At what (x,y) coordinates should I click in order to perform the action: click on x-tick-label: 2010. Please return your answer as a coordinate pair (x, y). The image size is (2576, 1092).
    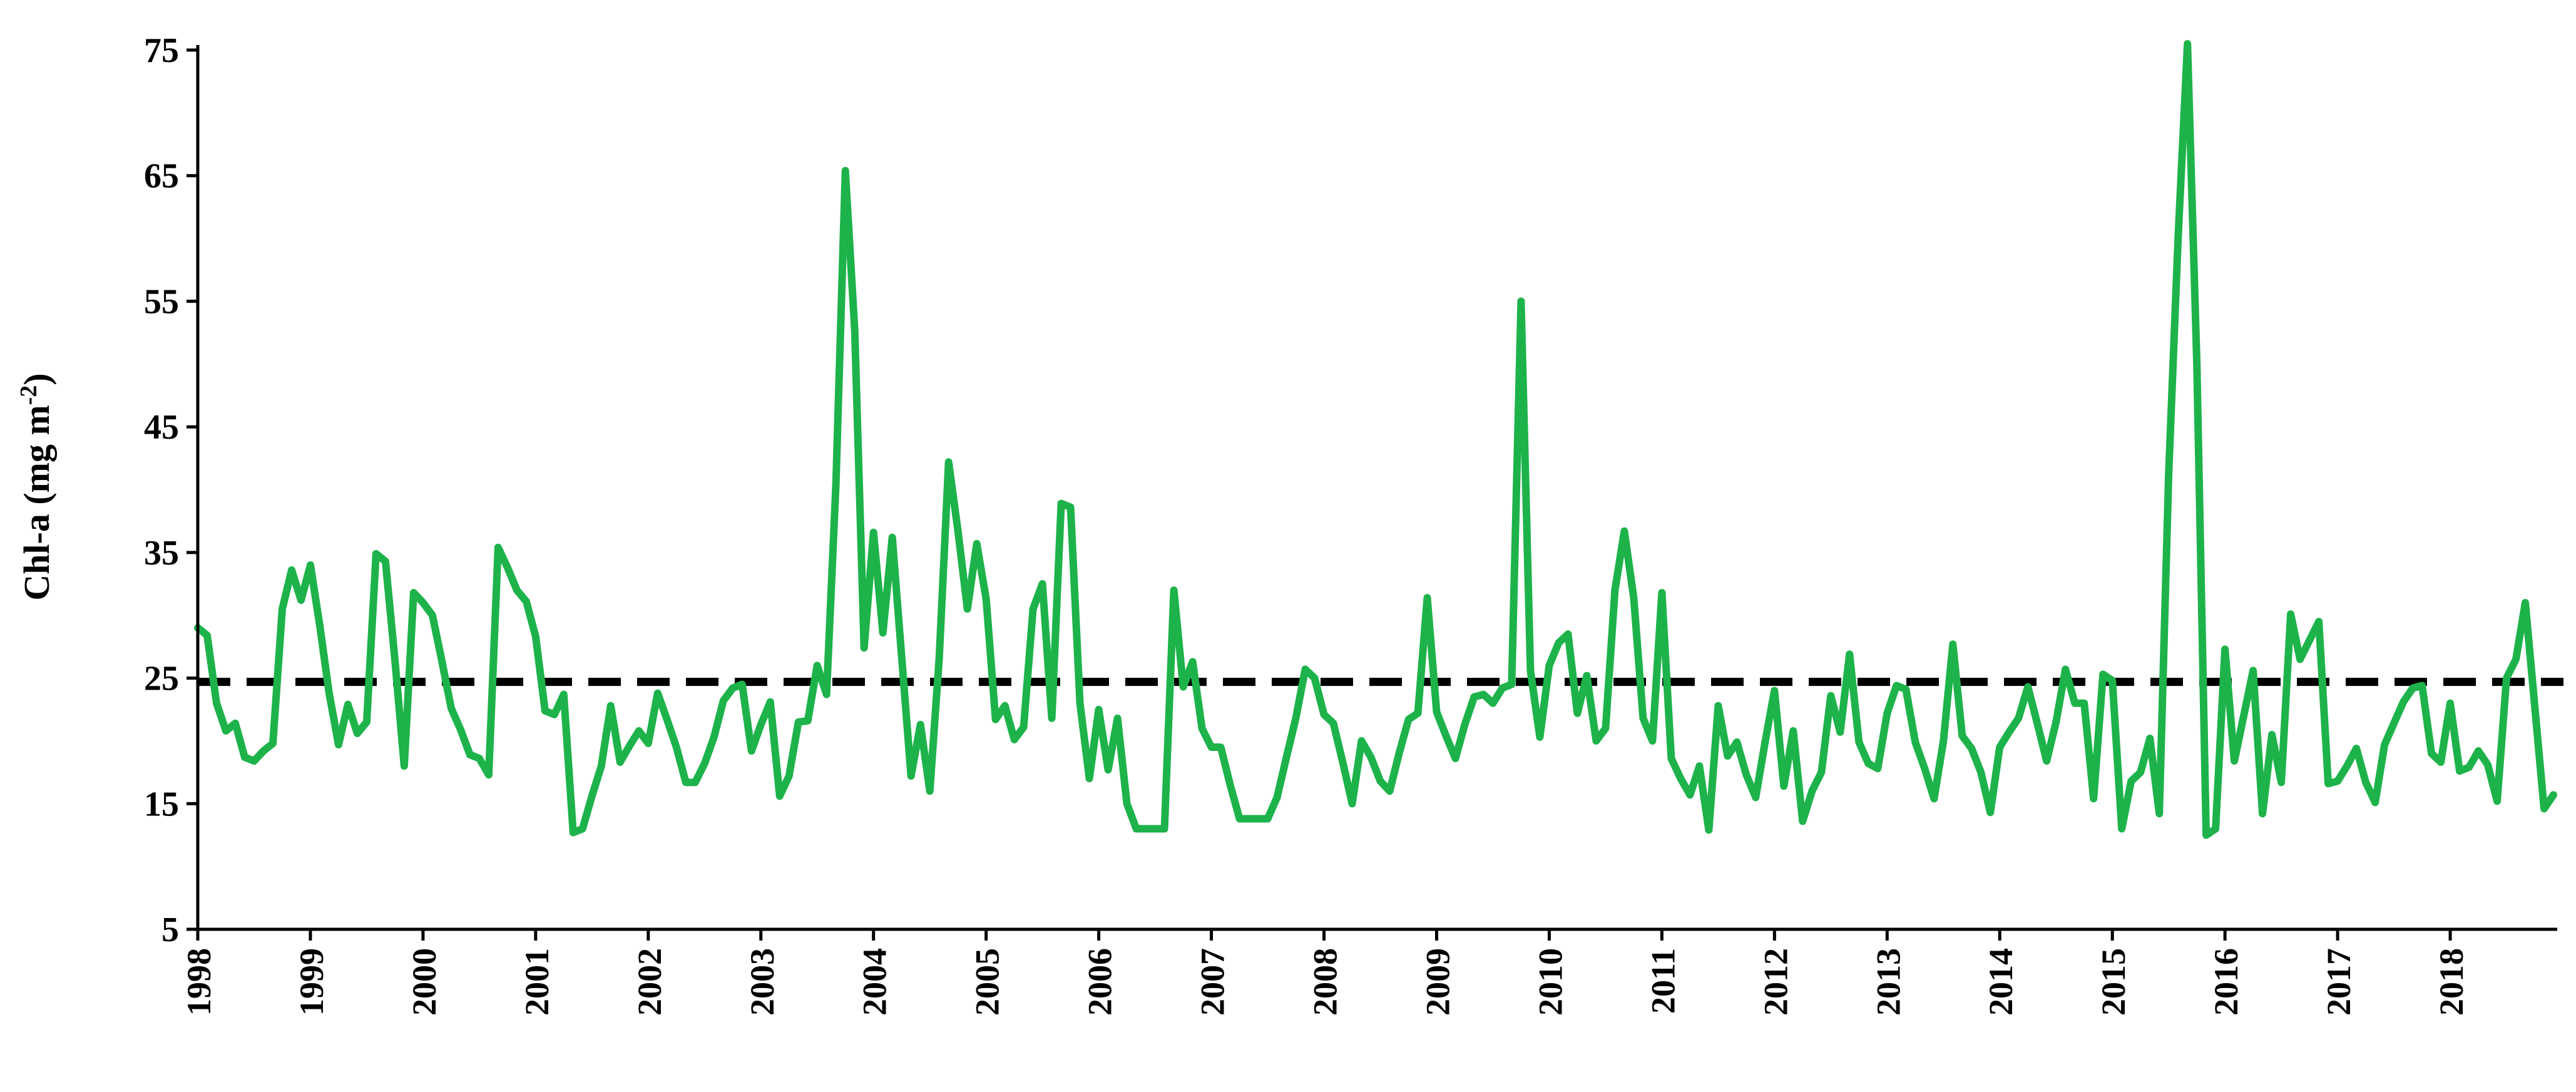
    Looking at the image, I should click on (1550, 982).